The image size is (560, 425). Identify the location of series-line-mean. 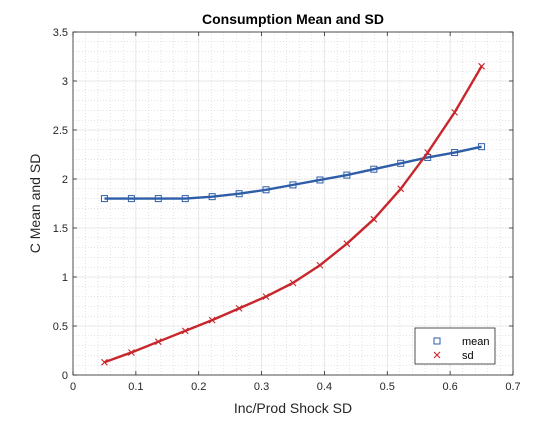
(293, 172).